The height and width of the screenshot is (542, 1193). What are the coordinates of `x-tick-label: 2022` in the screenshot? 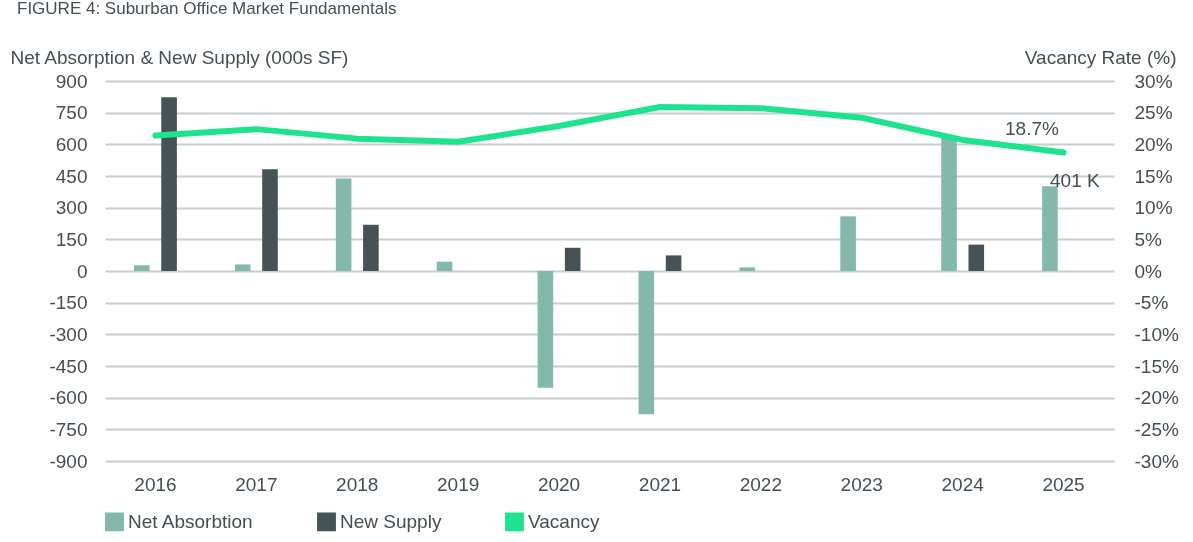 It's located at (760, 484).